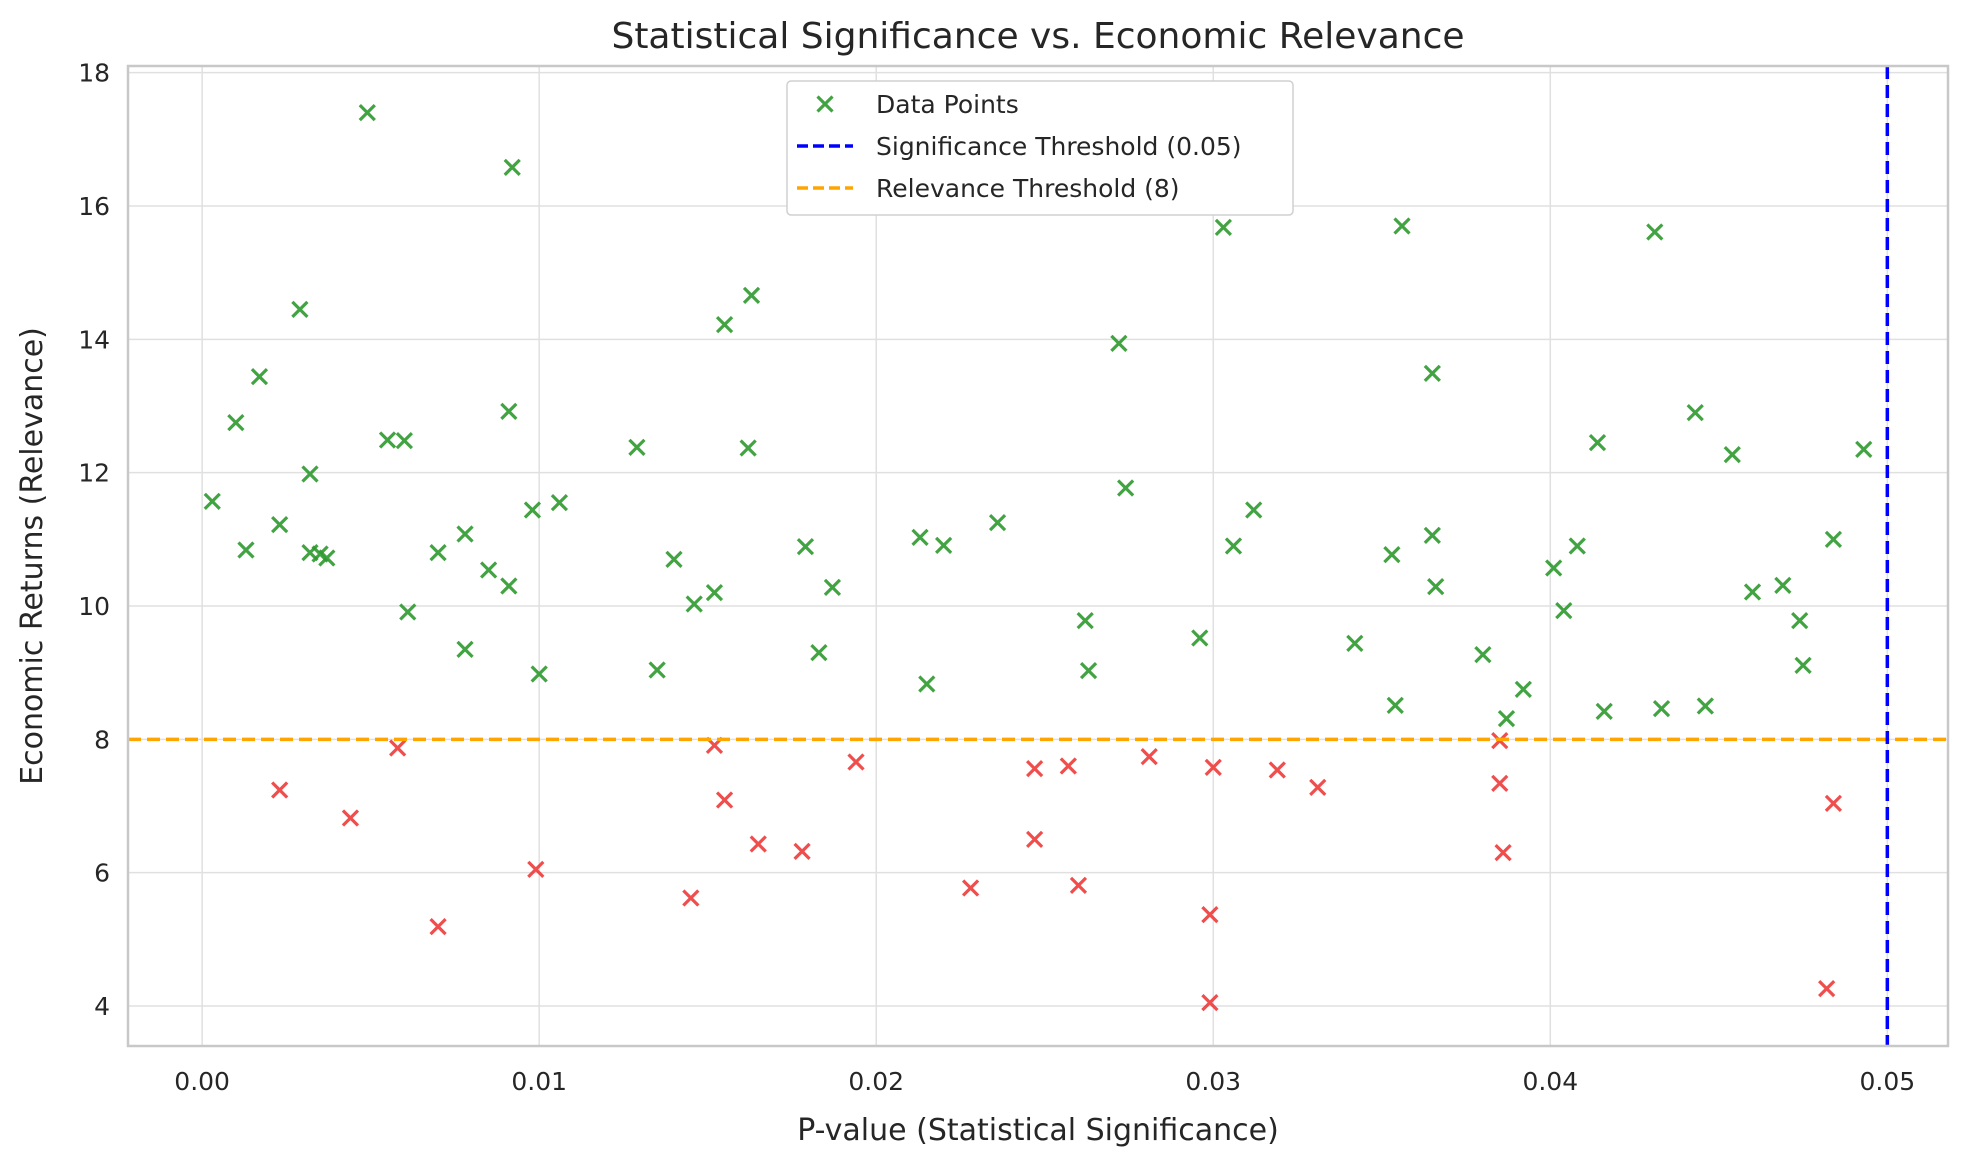 This screenshot has height=1168, width=1968. Describe the element at coordinates (94, 73) in the screenshot. I see `y-tick-label: 18` at that location.